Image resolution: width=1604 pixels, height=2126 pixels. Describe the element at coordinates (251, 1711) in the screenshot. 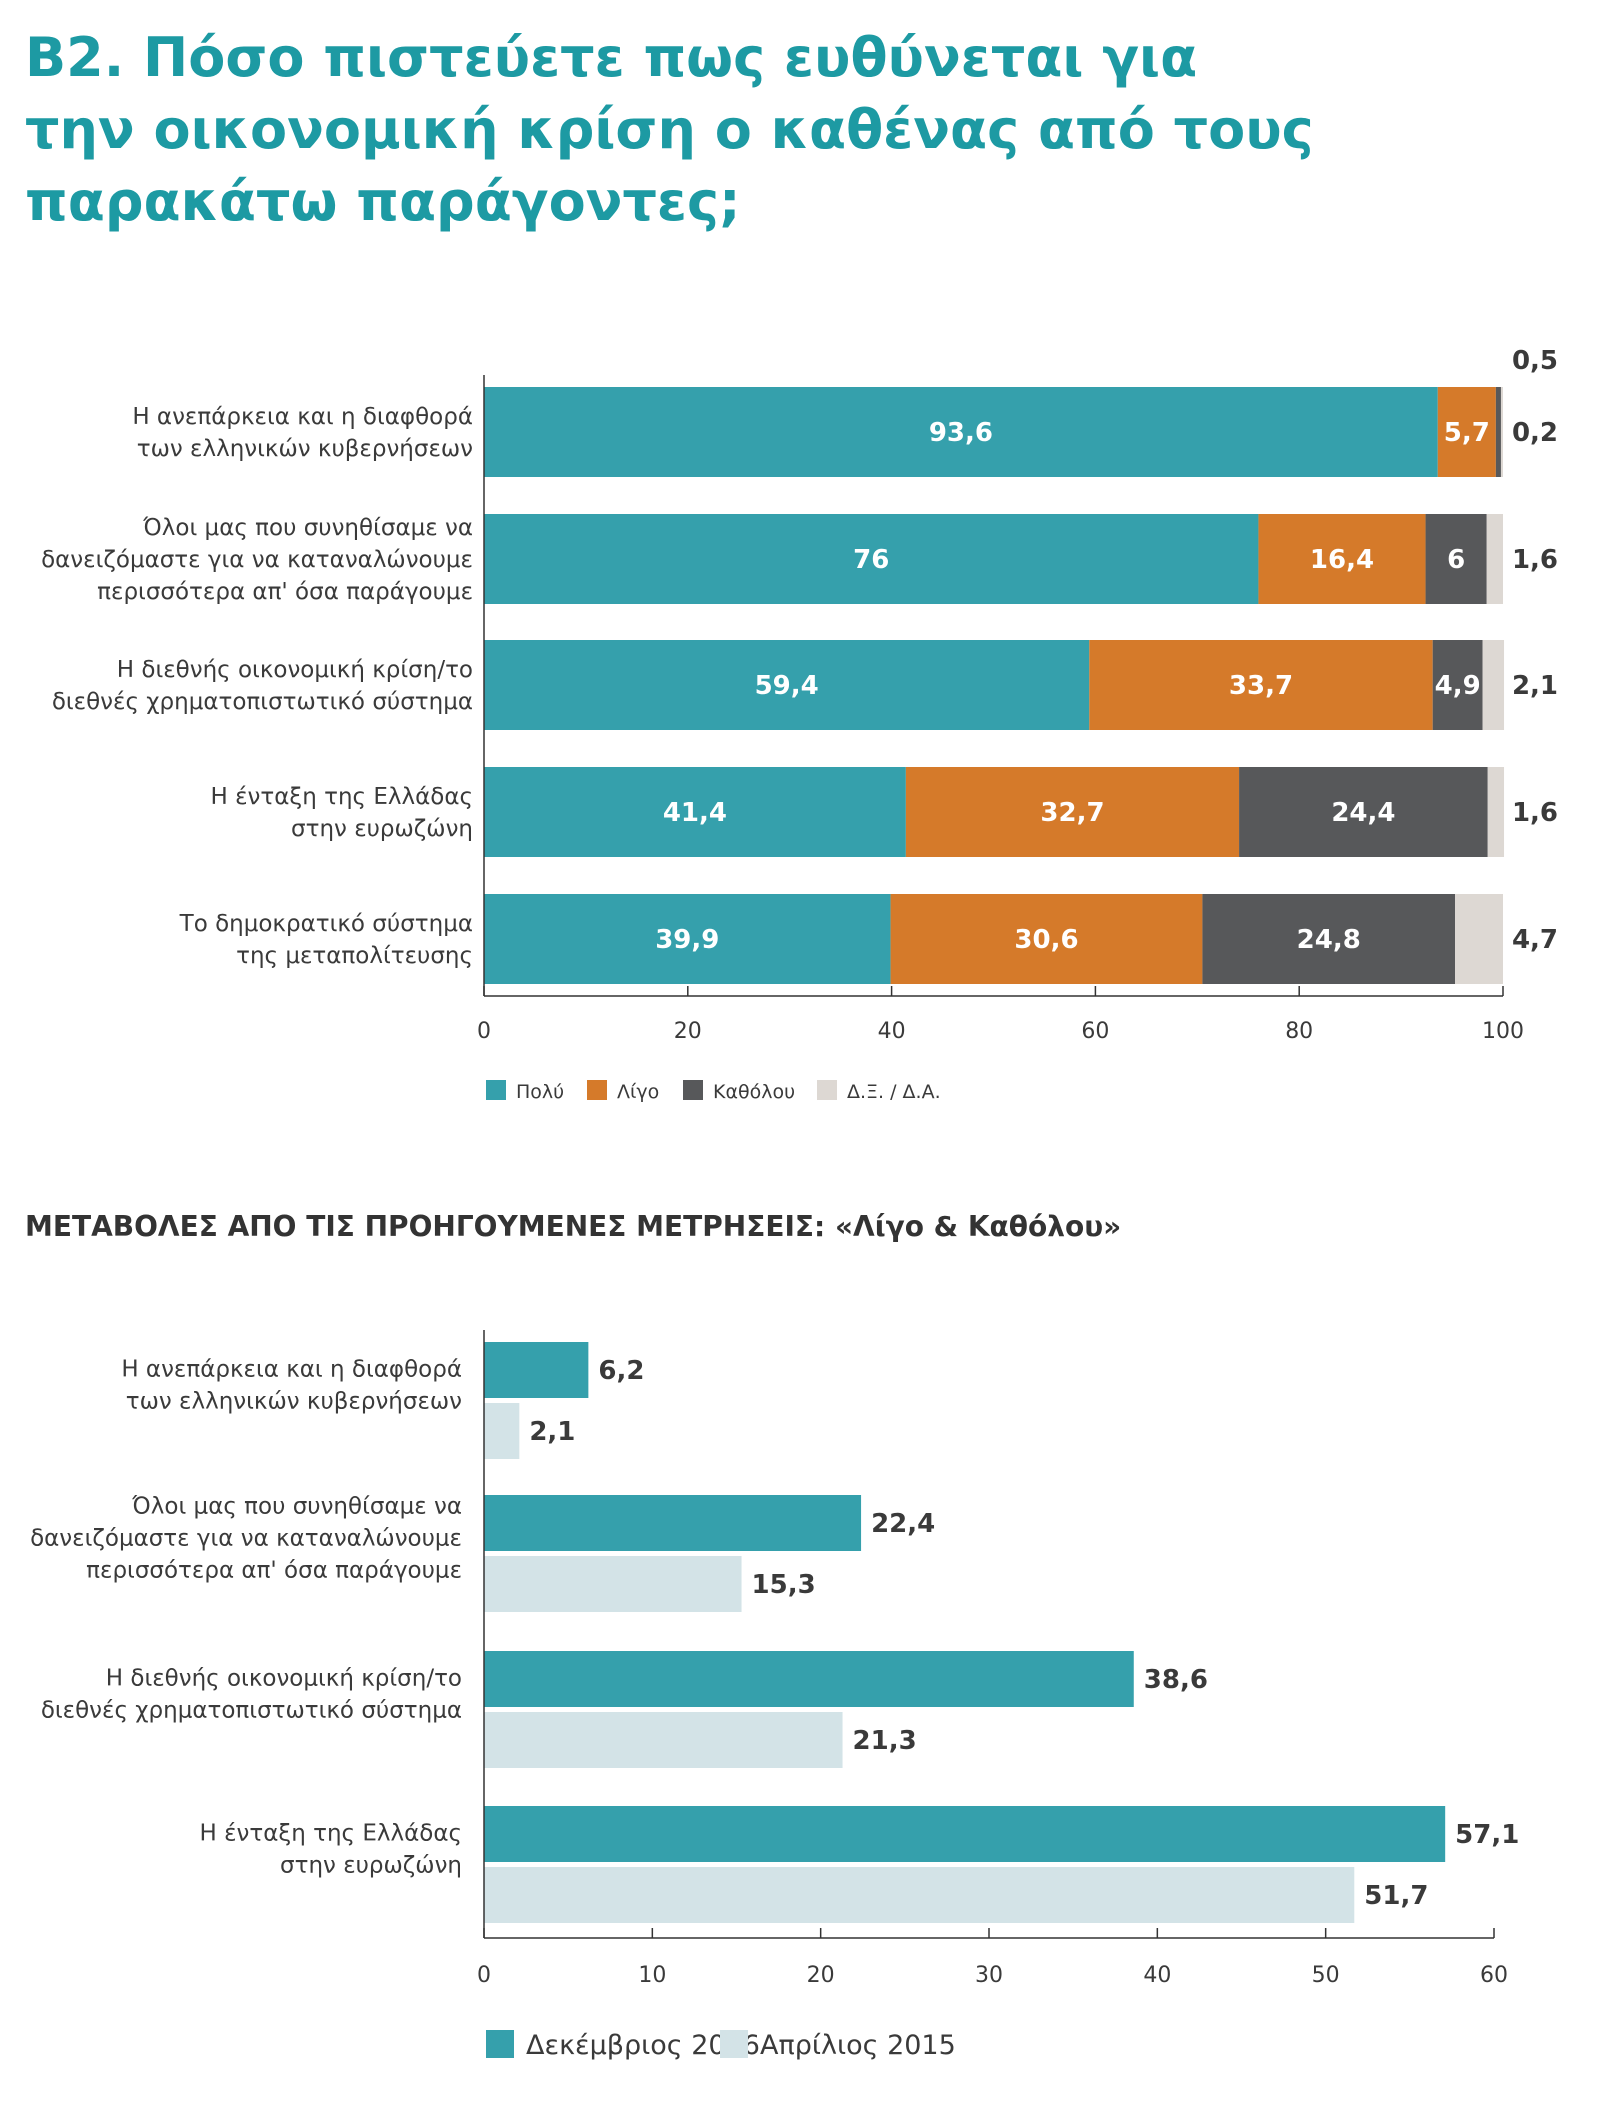

I see `category-label: διεθνές χρηματοπιστωτικό σύστημα` at that location.